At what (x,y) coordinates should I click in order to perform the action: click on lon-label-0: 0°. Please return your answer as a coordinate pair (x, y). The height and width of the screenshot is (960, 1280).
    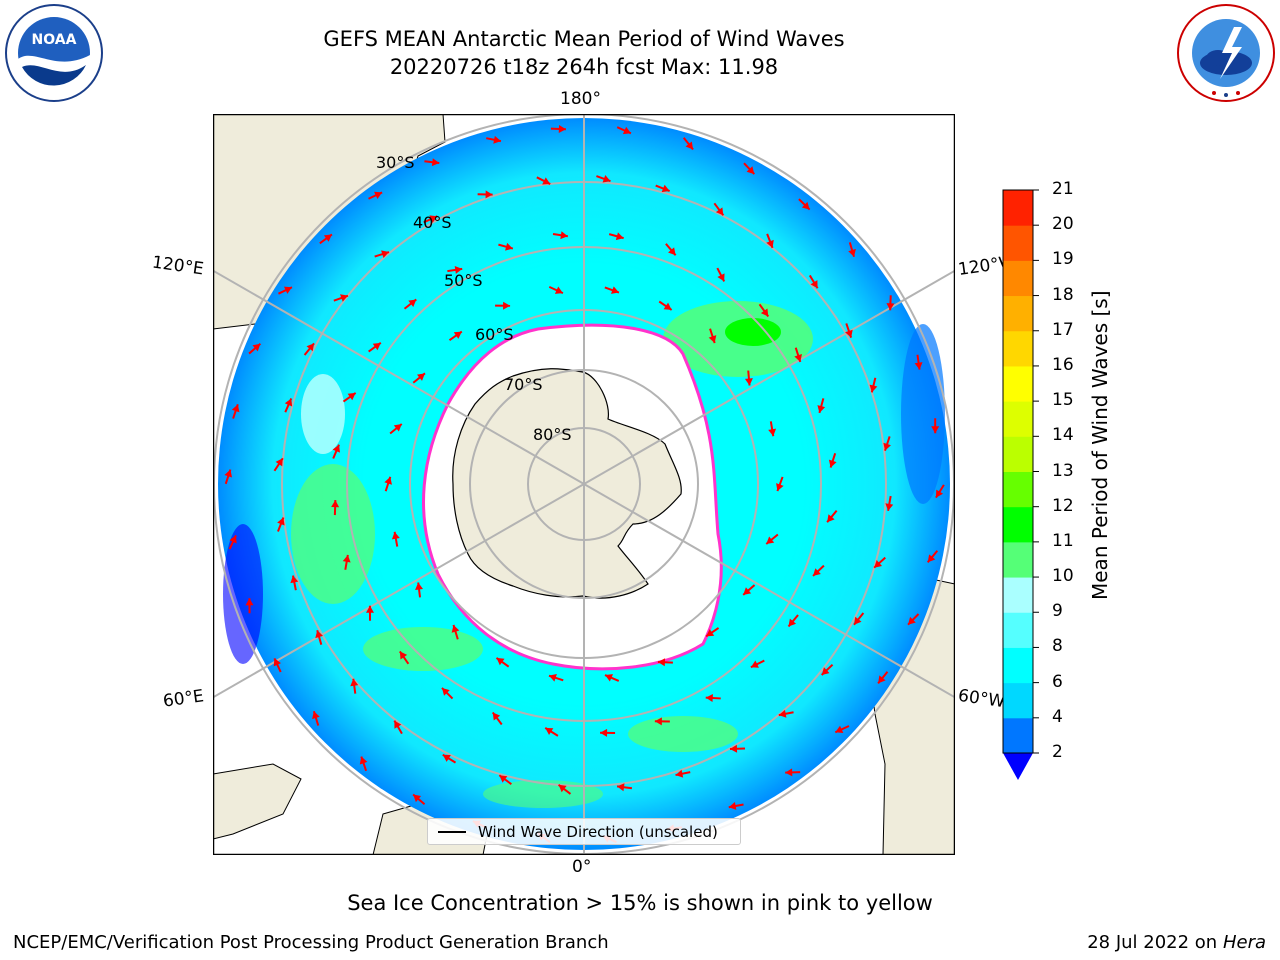
    Looking at the image, I should click on (582, 867).